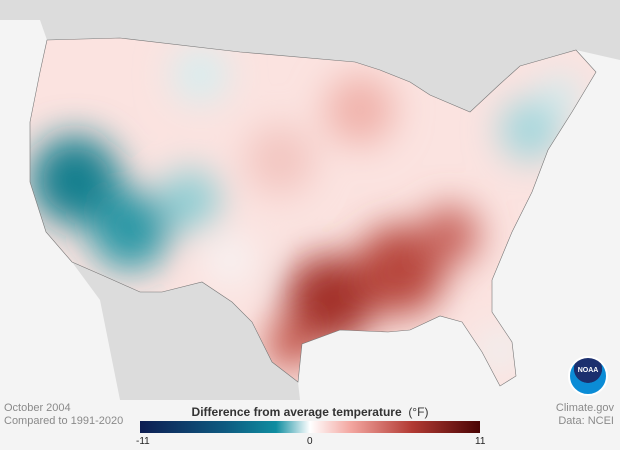 This screenshot has height=450, width=620. Describe the element at coordinates (37, 408) in the screenshot. I see `period-label: October 2004` at that location.